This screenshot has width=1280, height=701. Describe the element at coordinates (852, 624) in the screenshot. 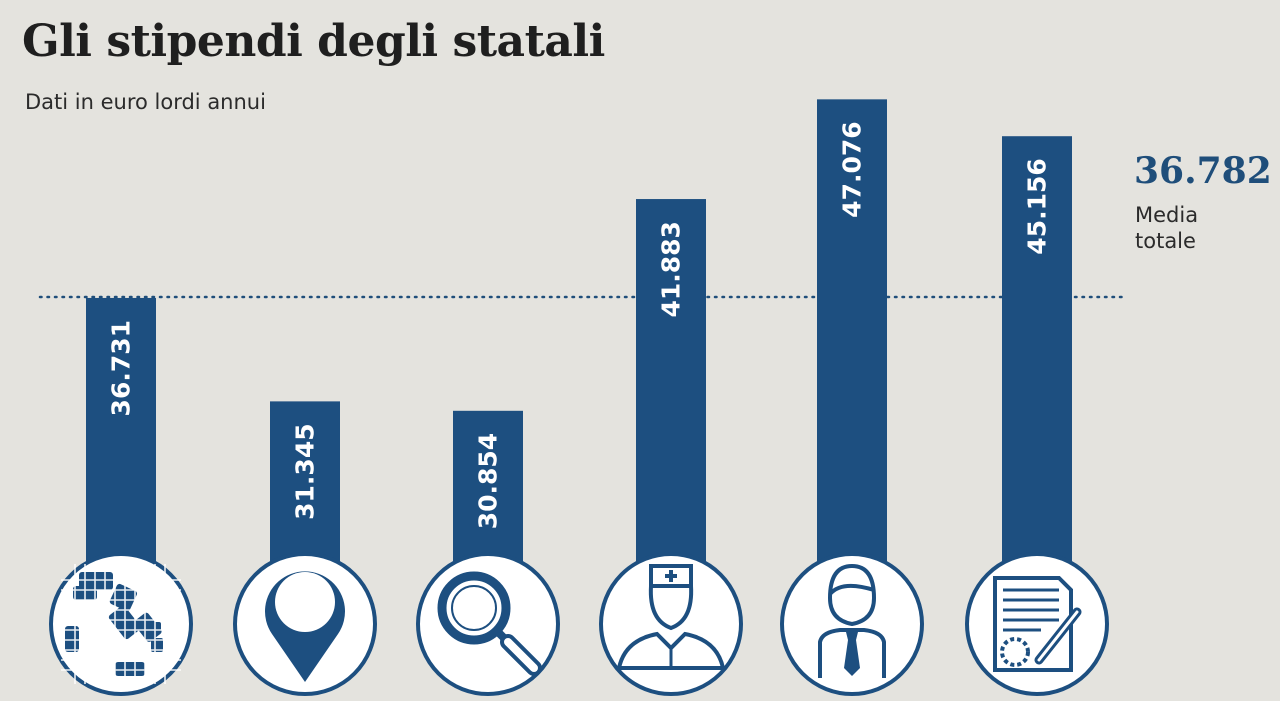

I see `businessman-icon` at that location.